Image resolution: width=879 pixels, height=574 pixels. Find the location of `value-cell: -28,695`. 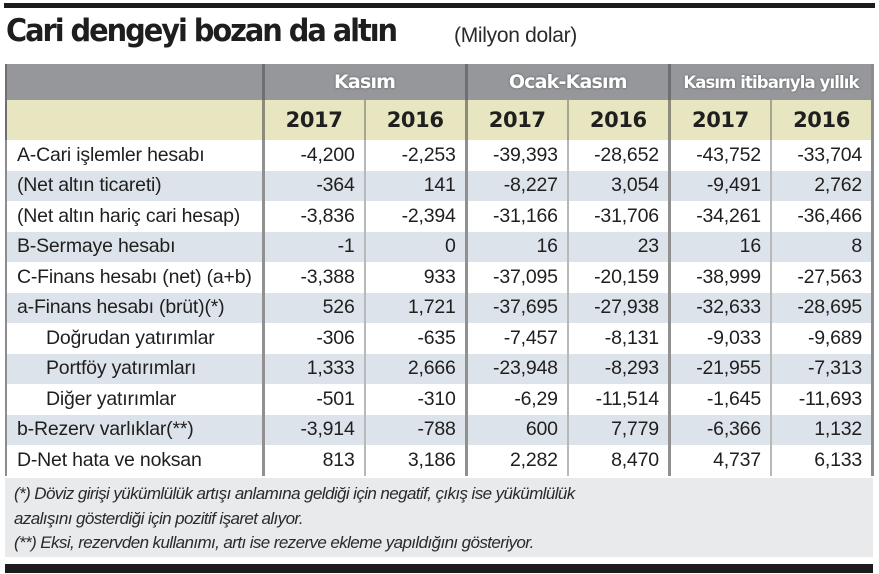

value-cell: -28,695 is located at coordinates (822, 307).